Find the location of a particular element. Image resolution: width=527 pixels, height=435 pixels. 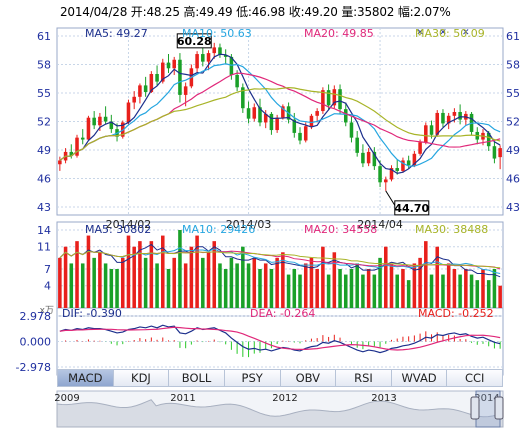

tab-obv: OBV is located at coordinates (308, 378).